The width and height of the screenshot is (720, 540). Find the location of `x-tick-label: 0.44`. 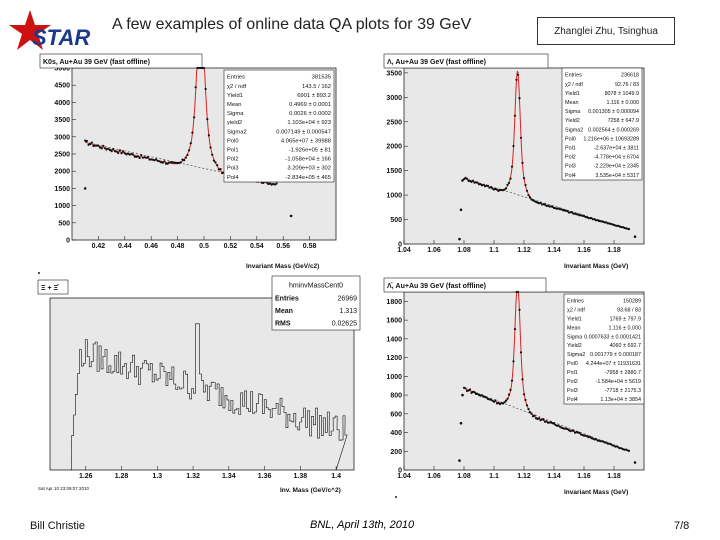

x-tick-label: 0.44 is located at coordinates (125, 246).